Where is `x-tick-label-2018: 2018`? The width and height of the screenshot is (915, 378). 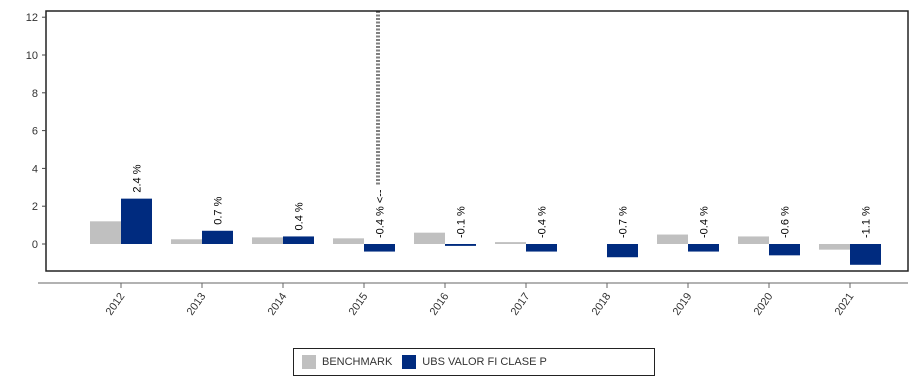 x-tick-label-2018: 2018 is located at coordinates (602, 304).